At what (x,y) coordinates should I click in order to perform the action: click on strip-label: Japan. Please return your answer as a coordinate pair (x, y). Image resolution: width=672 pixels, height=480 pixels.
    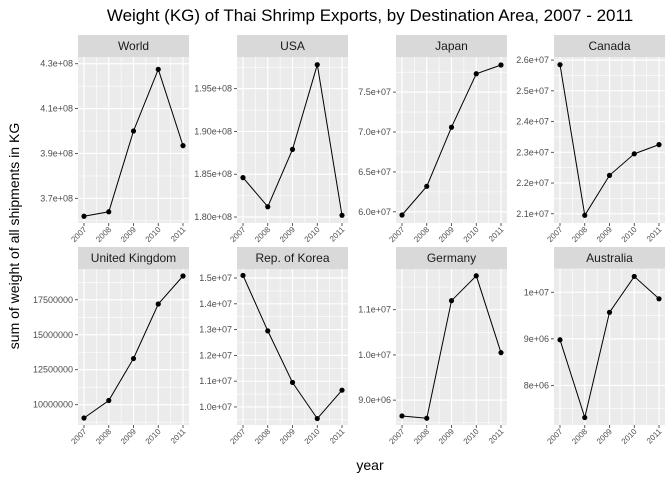
    Looking at the image, I should click on (451, 46).